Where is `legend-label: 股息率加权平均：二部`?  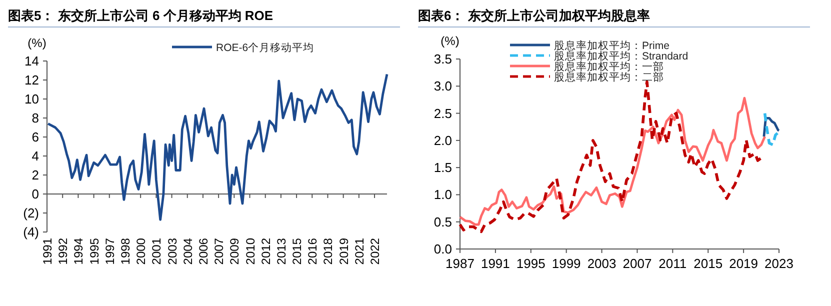 legend-label: 股息率加权平均：二部 is located at coordinates (609, 77).